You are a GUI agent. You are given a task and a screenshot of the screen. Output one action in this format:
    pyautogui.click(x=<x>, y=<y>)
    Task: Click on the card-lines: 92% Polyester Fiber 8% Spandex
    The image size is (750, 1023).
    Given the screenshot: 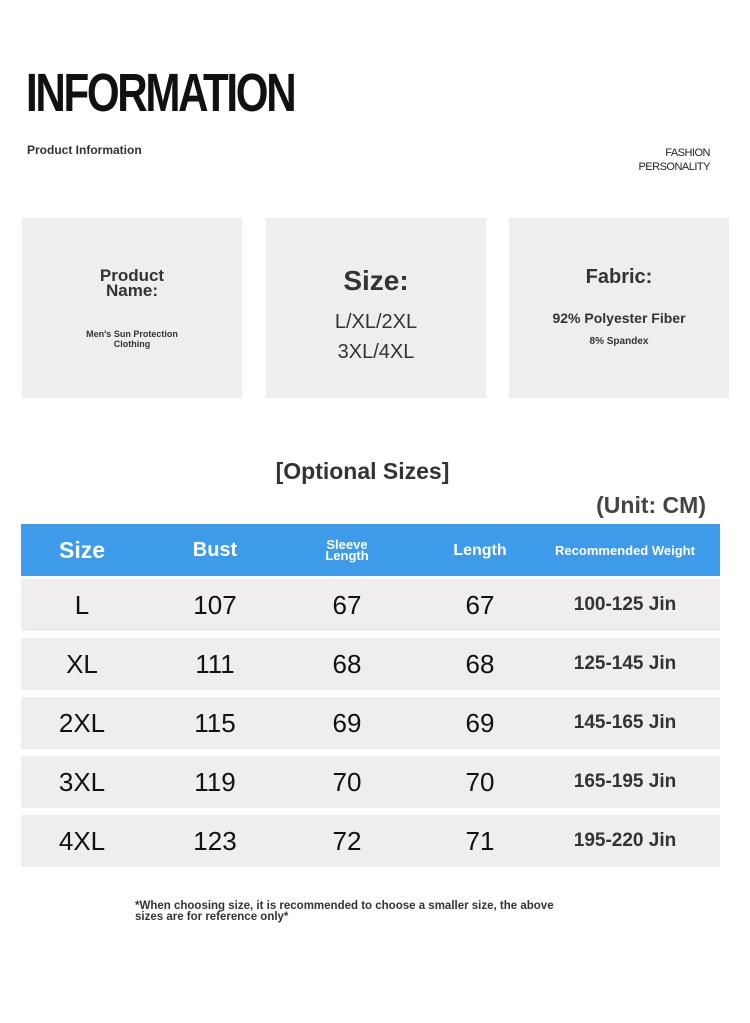 What is the action you would take?
    pyautogui.click(x=619, y=330)
    